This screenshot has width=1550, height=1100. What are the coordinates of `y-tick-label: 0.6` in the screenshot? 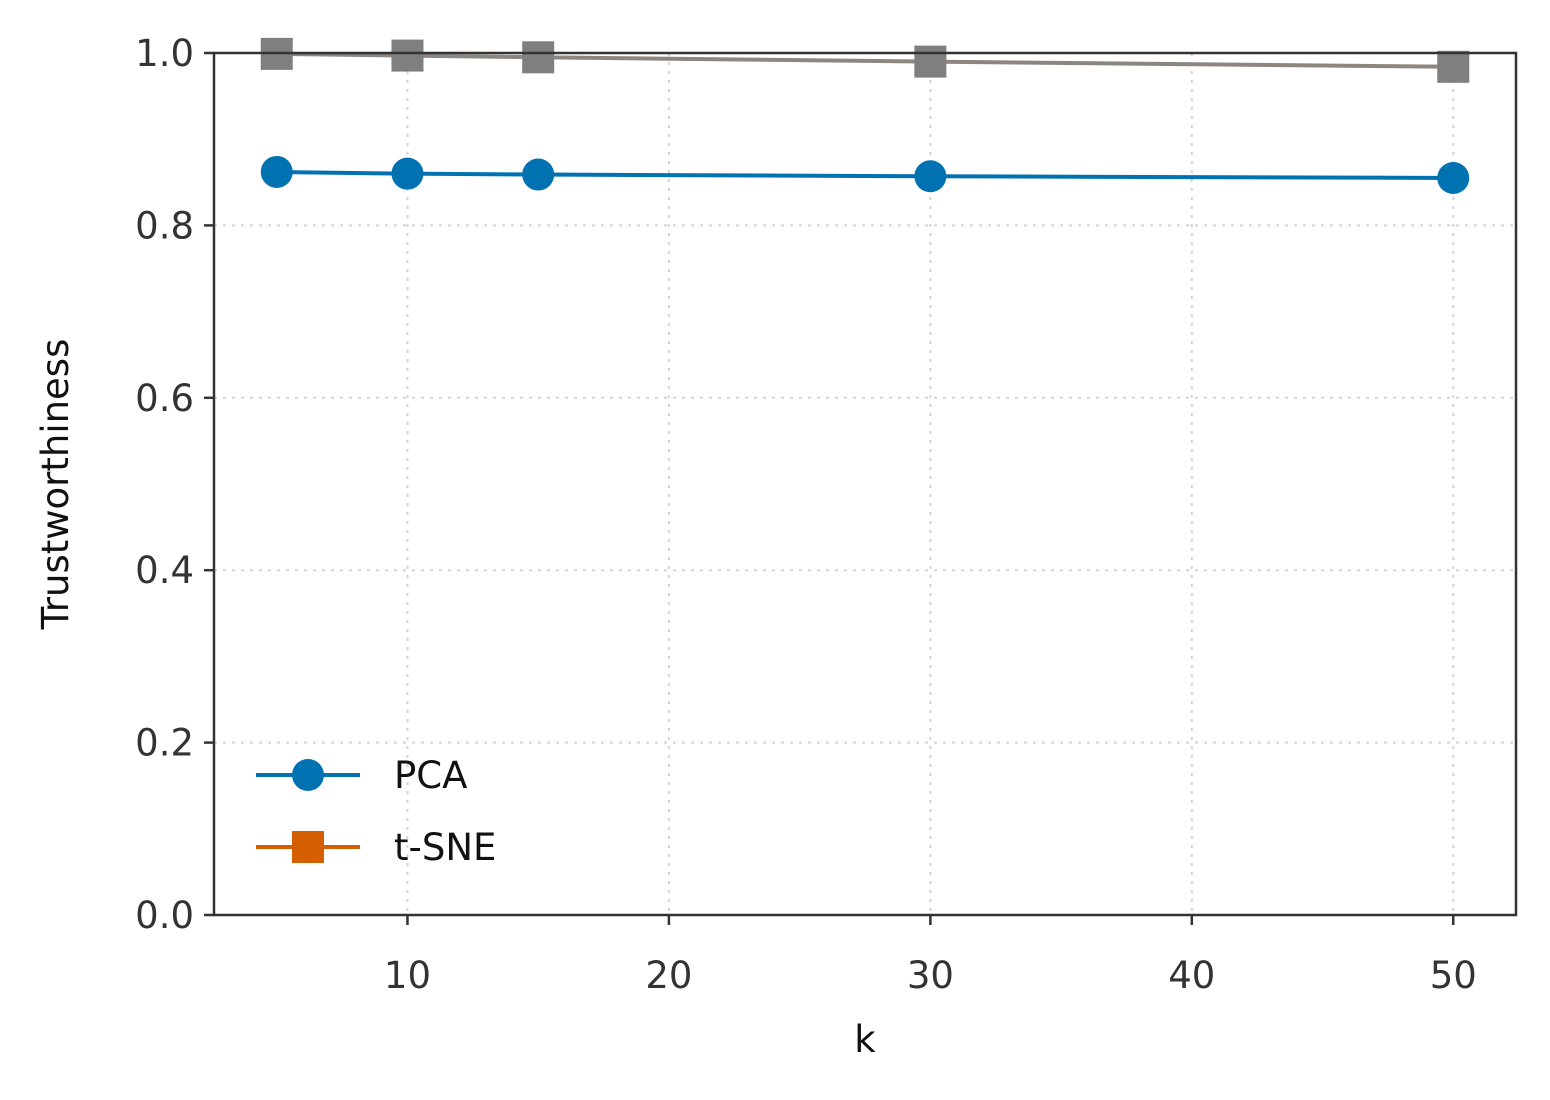 It's located at (164, 398).